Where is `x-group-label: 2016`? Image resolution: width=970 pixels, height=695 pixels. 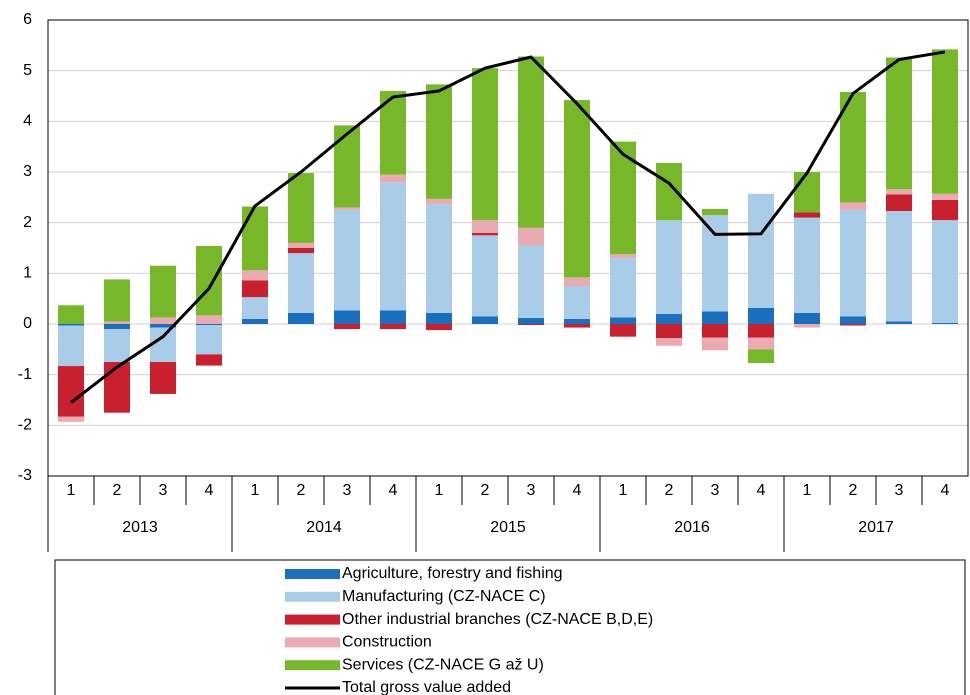 x-group-label: 2016 is located at coordinates (692, 527).